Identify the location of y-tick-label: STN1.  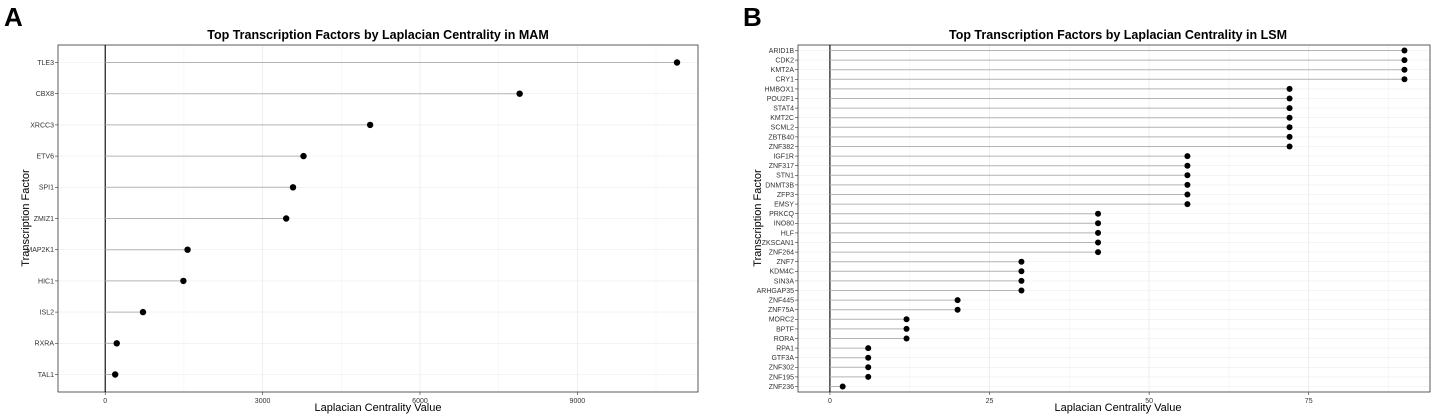
(785, 176).